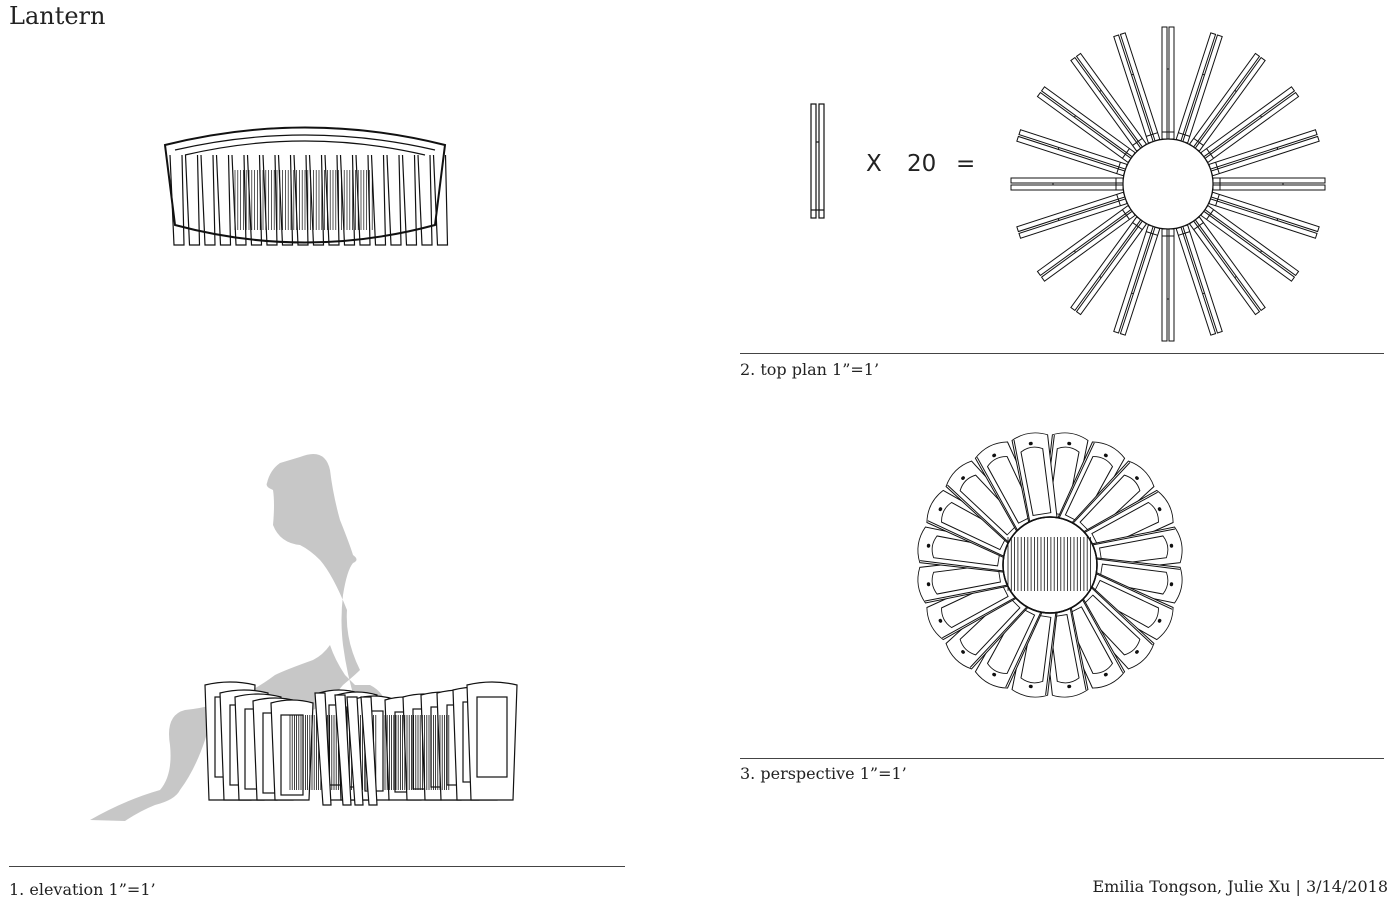  I want to click on perspective-divider, so click(1062, 758).